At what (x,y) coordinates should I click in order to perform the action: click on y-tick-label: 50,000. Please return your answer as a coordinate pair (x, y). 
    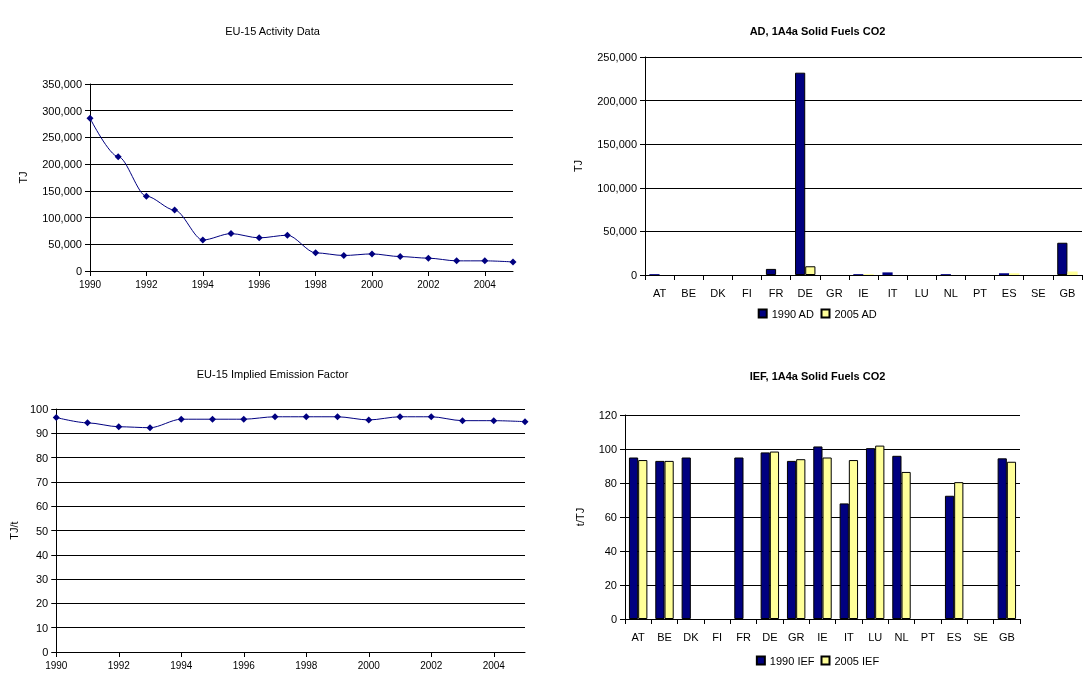
    Looking at the image, I should click on (65, 244).